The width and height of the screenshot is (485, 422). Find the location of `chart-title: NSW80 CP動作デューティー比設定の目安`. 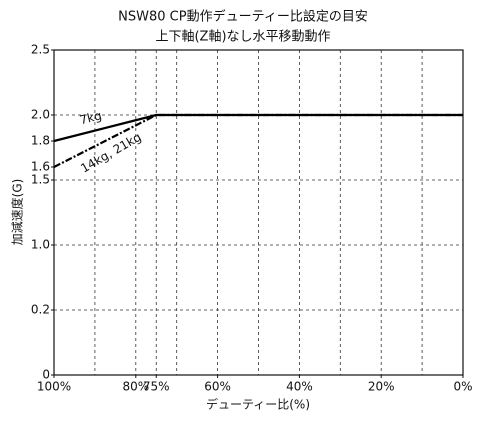

chart-title: NSW80 CP動作デューティー比設定の目安 is located at coordinates (243, 17).